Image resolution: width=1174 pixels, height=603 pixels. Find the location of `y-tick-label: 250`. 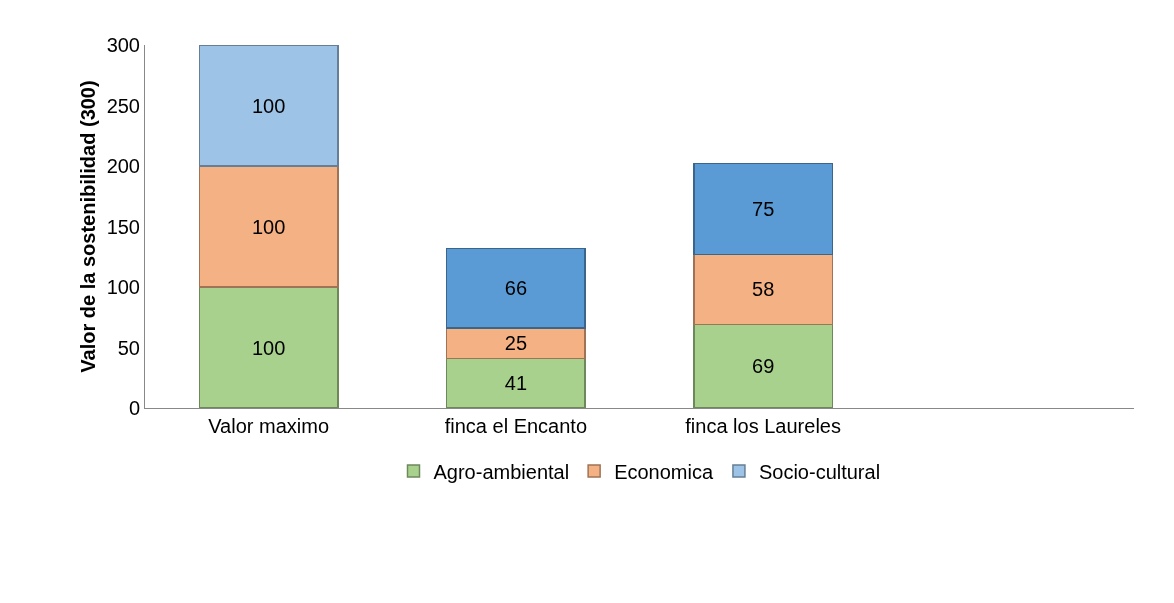

y-tick-label: 250 is located at coordinates (123, 105).